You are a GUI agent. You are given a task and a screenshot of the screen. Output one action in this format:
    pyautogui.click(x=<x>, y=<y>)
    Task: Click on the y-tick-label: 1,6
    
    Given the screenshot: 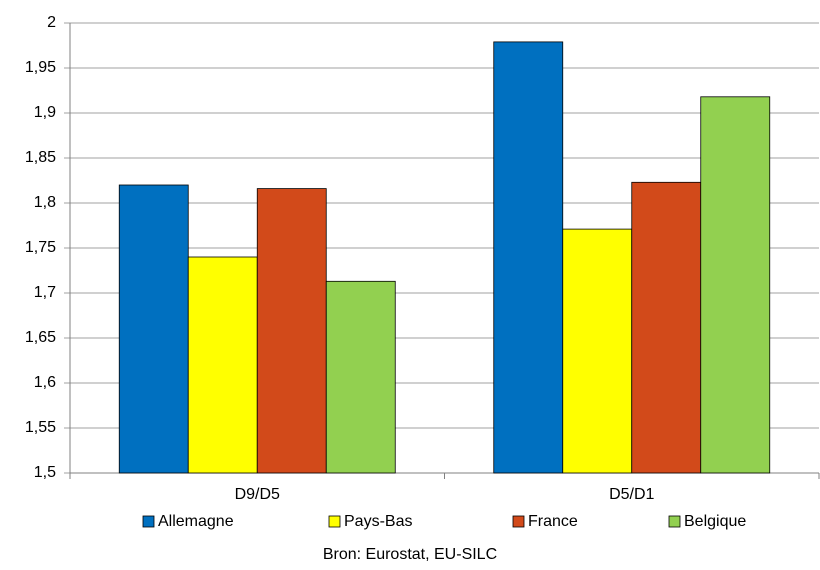 What is the action you would take?
    pyautogui.click(x=45, y=382)
    